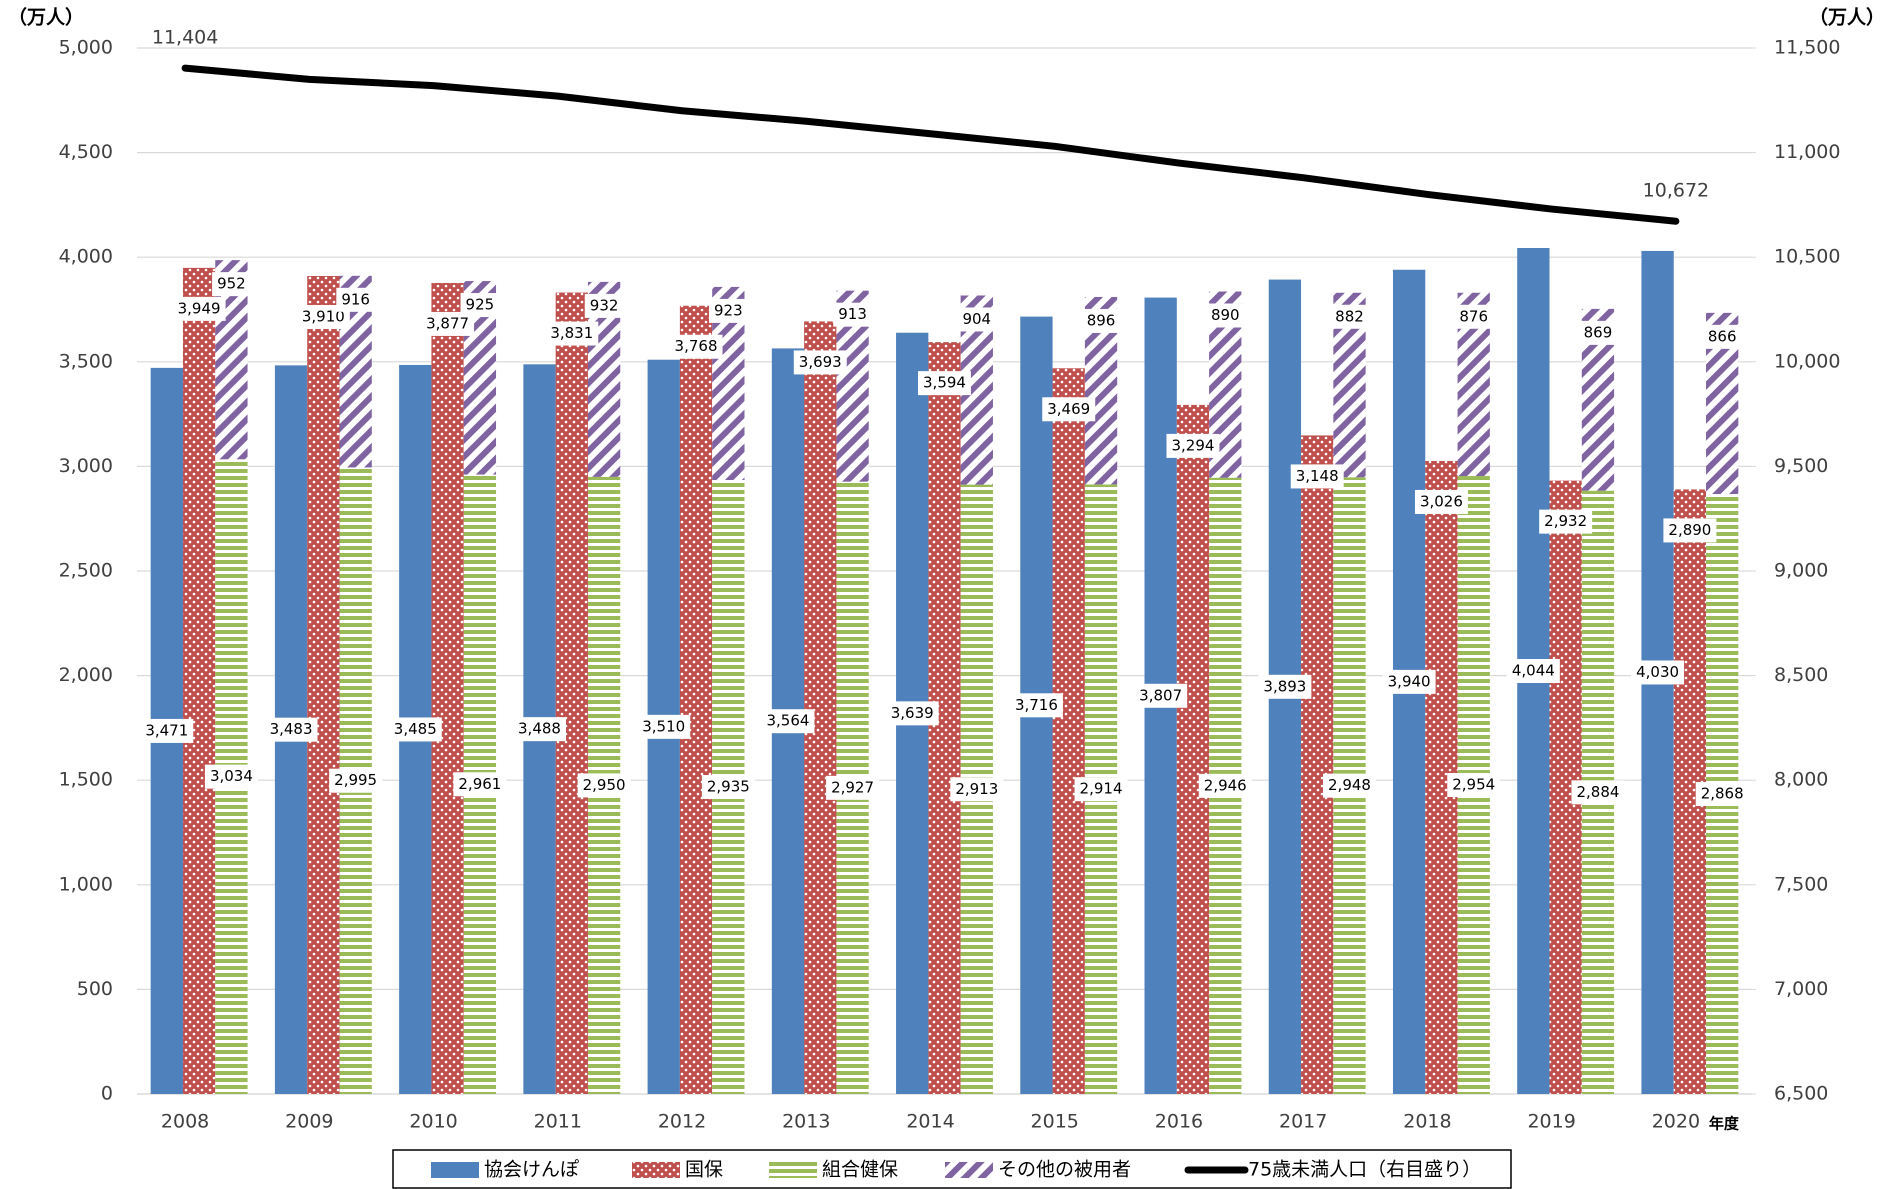  I want to click on data-label: 3,831, so click(571, 333).